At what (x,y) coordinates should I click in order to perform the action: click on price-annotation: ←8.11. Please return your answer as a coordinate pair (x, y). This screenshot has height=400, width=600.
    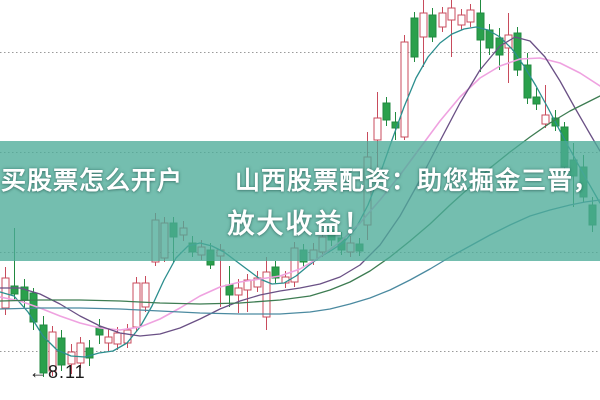
    Looking at the image, I should click on (57, 372).